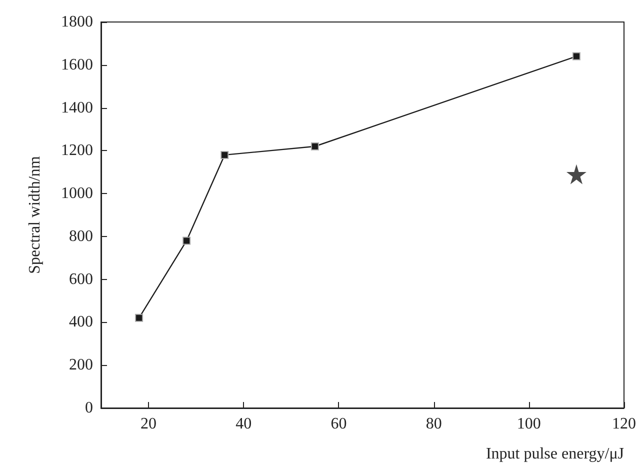 The image size is (639, 476). Describe the element at coordinates (624, 424) in the screenshot. I see `x-tick-label: 120` at that location.